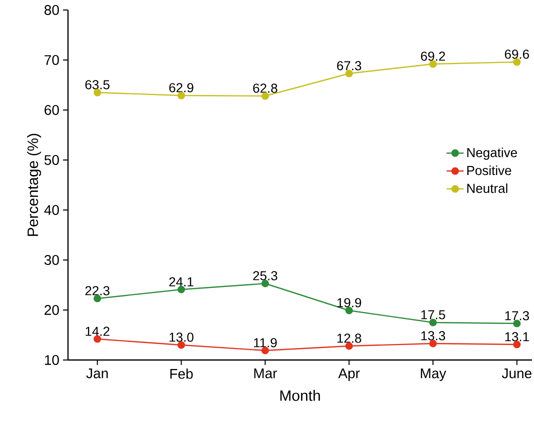  I want to click on x-tick-label: May, so click(433, 375).